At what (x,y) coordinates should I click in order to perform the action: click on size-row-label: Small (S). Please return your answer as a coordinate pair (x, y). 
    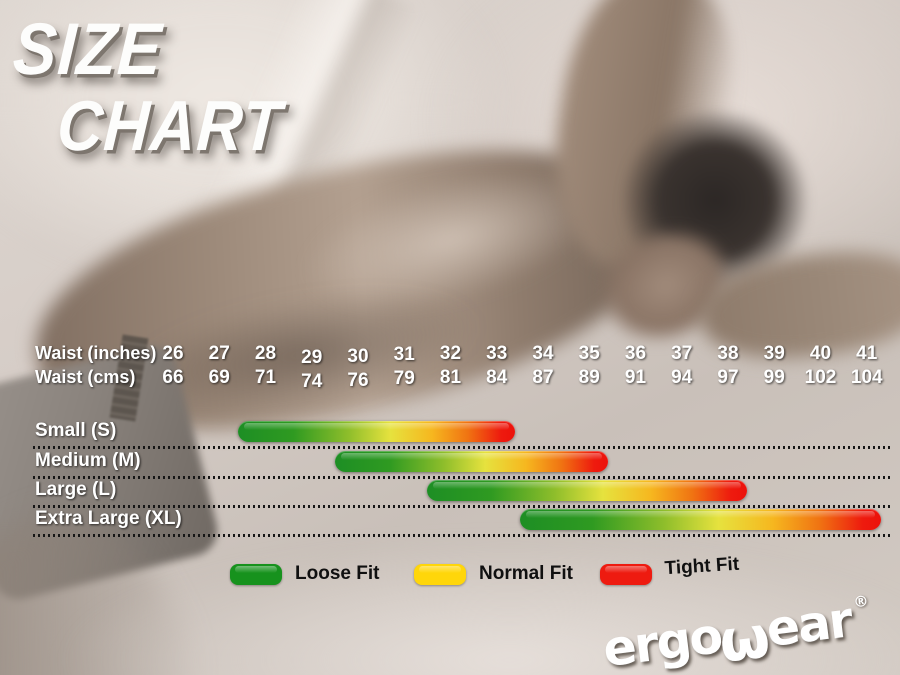
    Looking at the image, I should click on (76, 430).